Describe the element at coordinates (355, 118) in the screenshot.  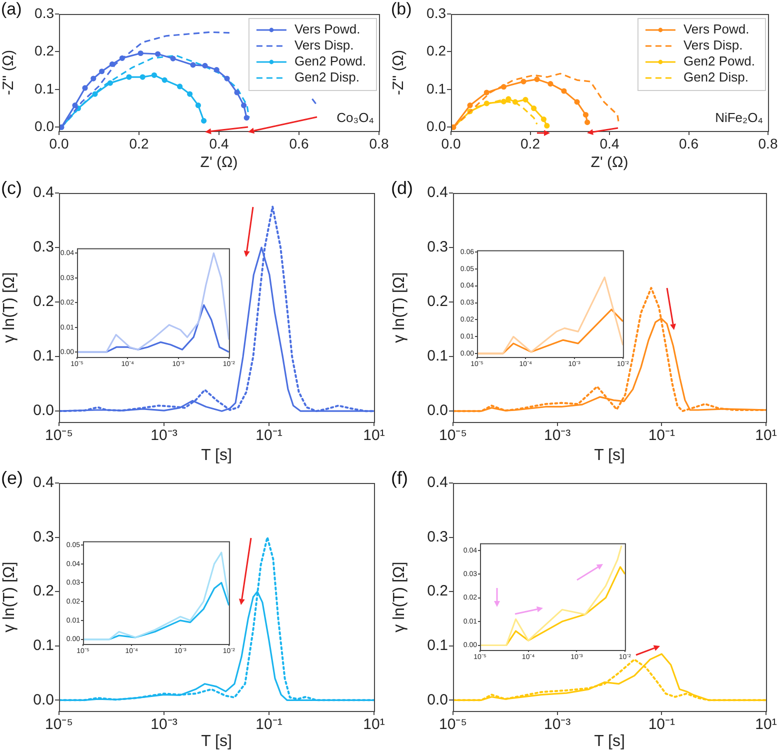
I see `annotation: Co₃O₄` at that location.